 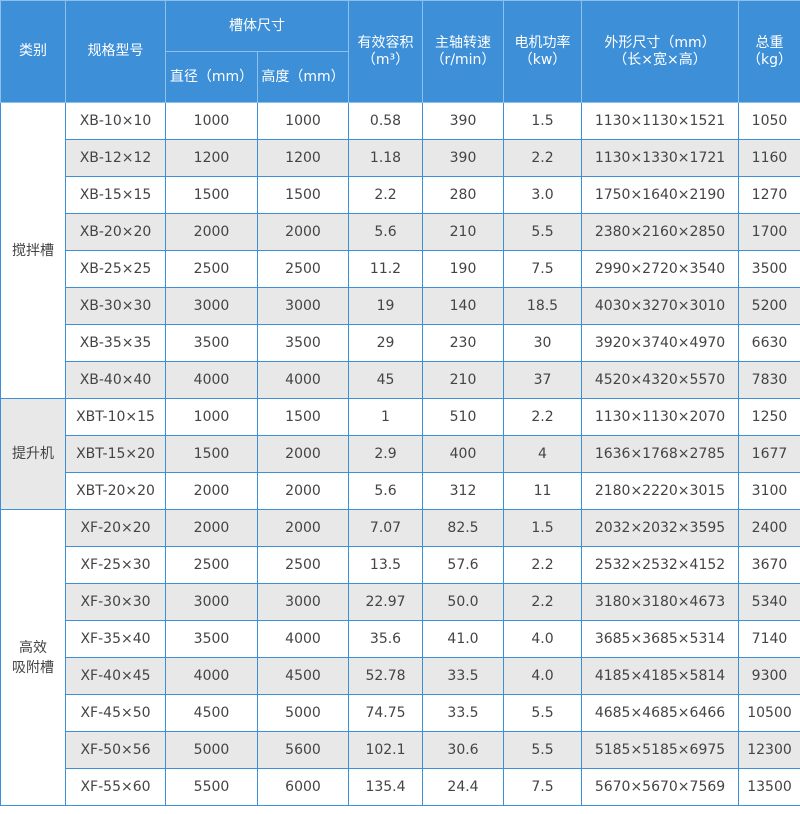 What do you see at coordinates (769, 639) in the screenshot?
I see `table-cell: 7140` at bounding box center [769, 639].